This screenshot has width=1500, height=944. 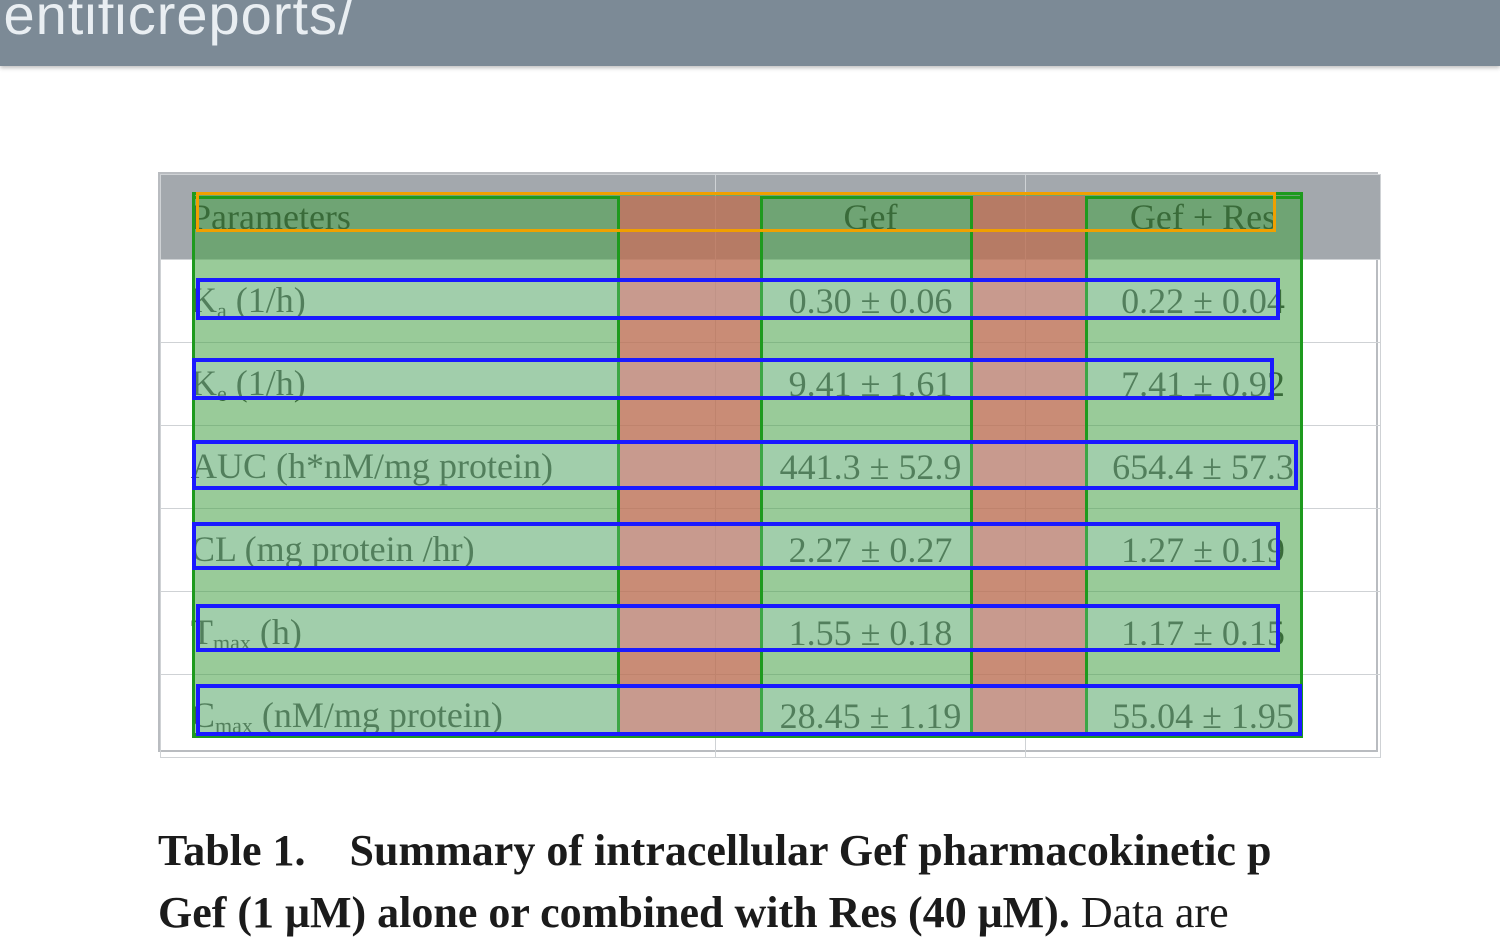 What do you see at coordinates (1203, 384) in the screenshot?
I see `gef-res-cell: 7.41 ± 0.92` at bounding box center [1203, 384].